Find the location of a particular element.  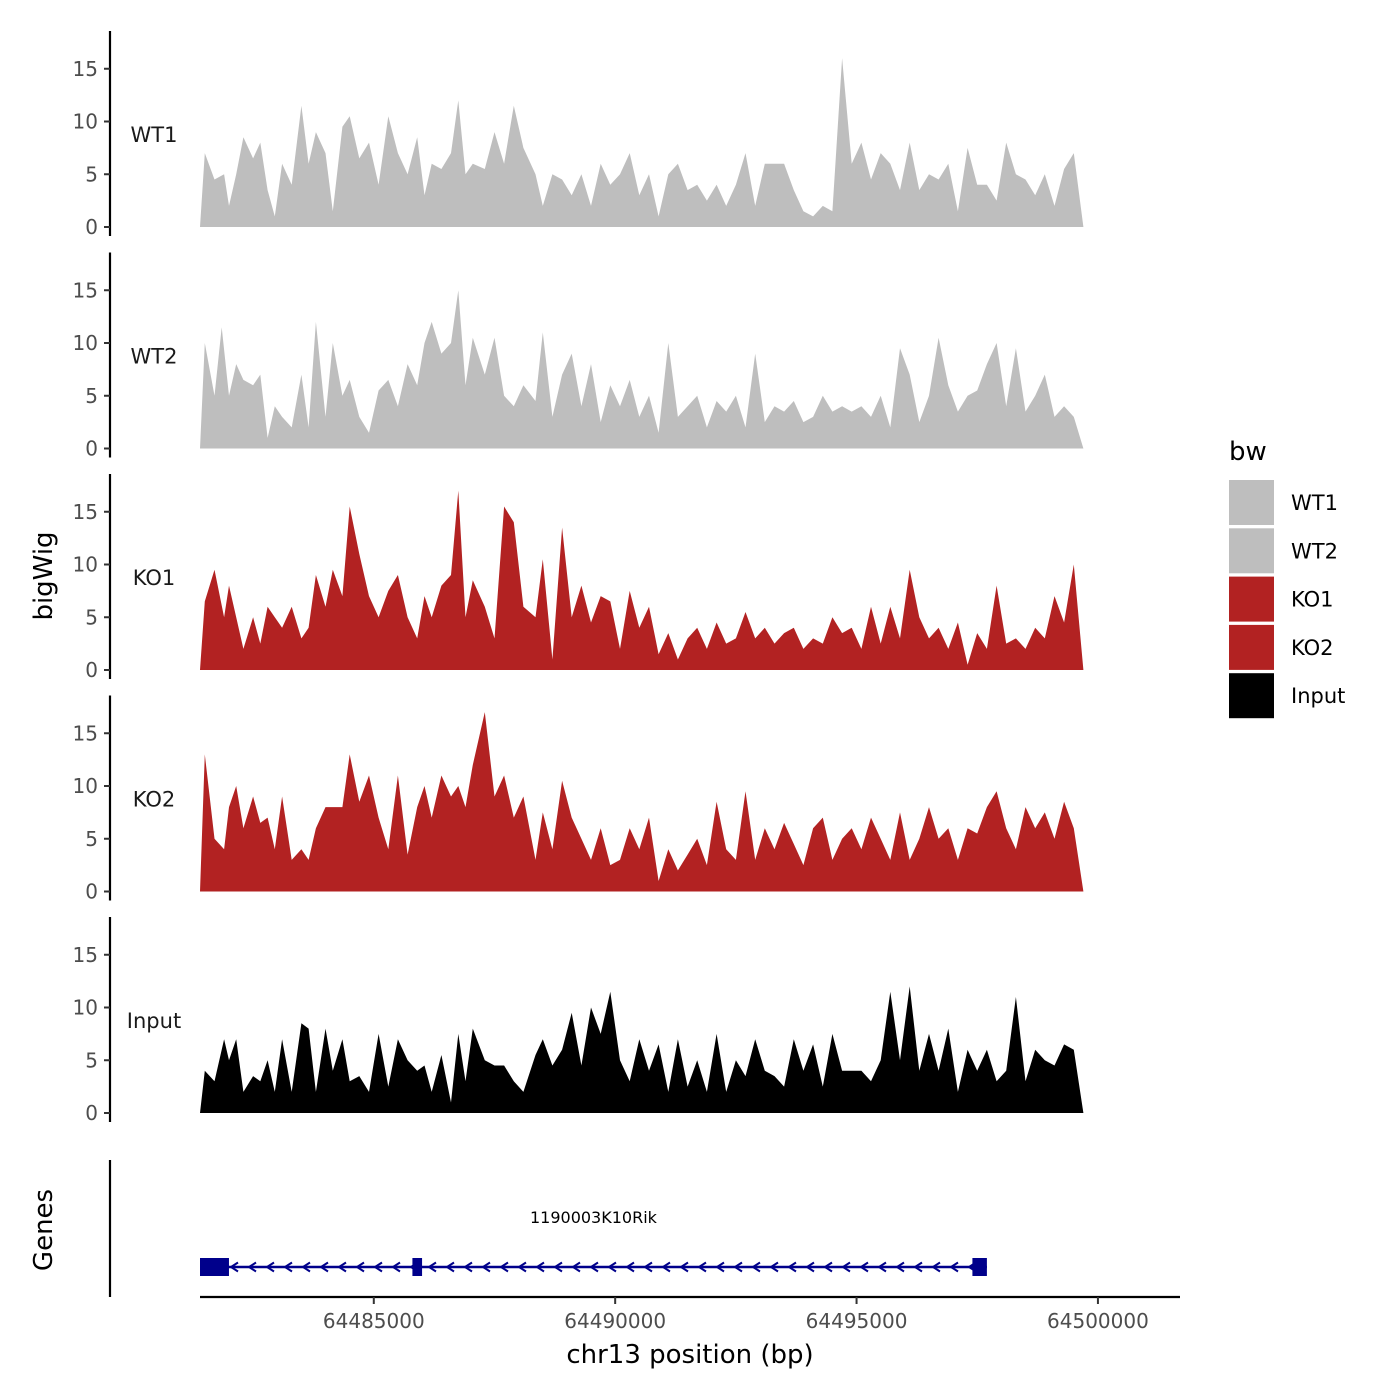

legend-item-ko1: KO1 is located at coordinates (1281, 599).